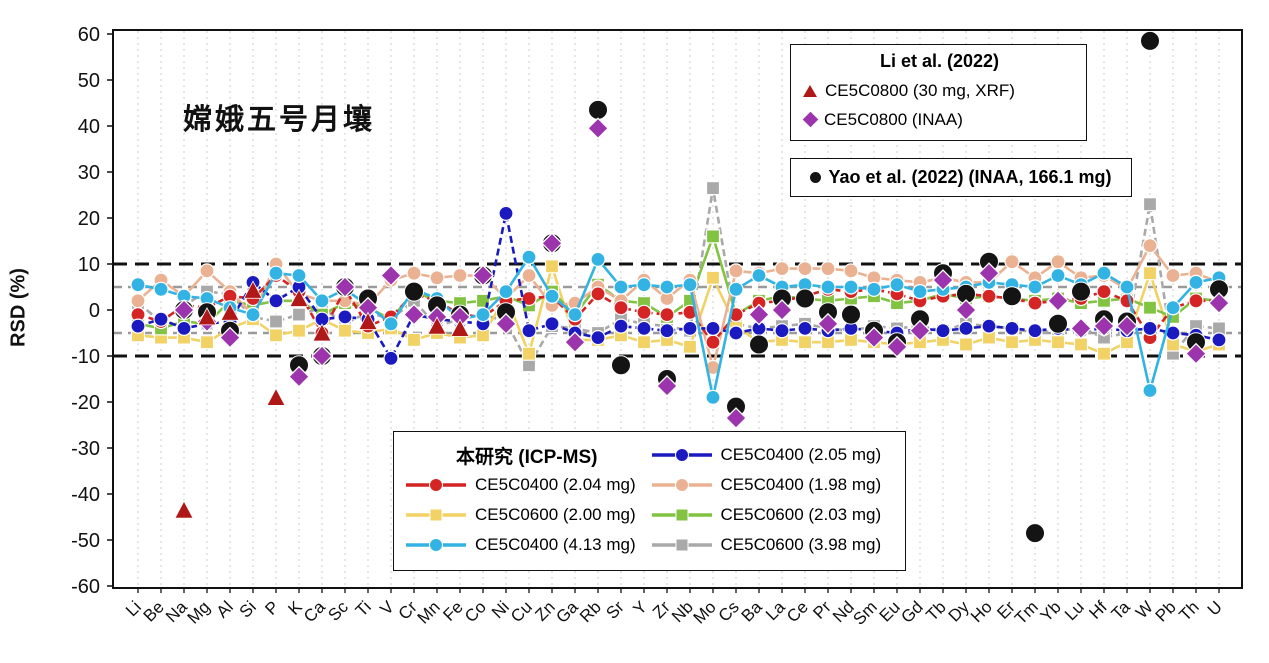  What do you see at coordinates (322, 399) in the screenshot?
I see `series-ce5c0800-30-mg-xrf-` at bounding box center [322, 399].